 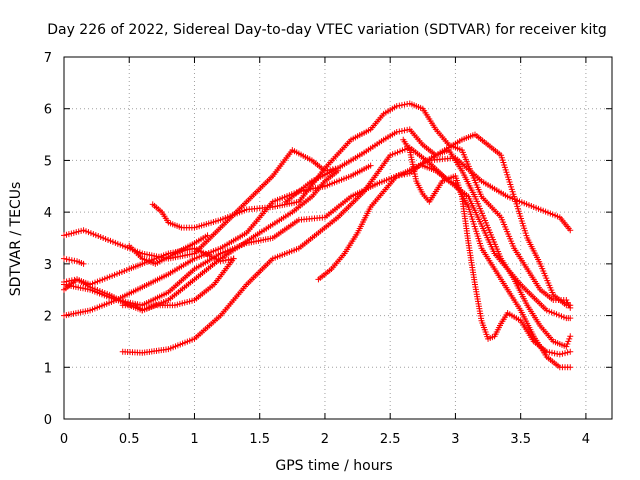 I want to click on y-tick-label: 5, so click(x=48, y=161).